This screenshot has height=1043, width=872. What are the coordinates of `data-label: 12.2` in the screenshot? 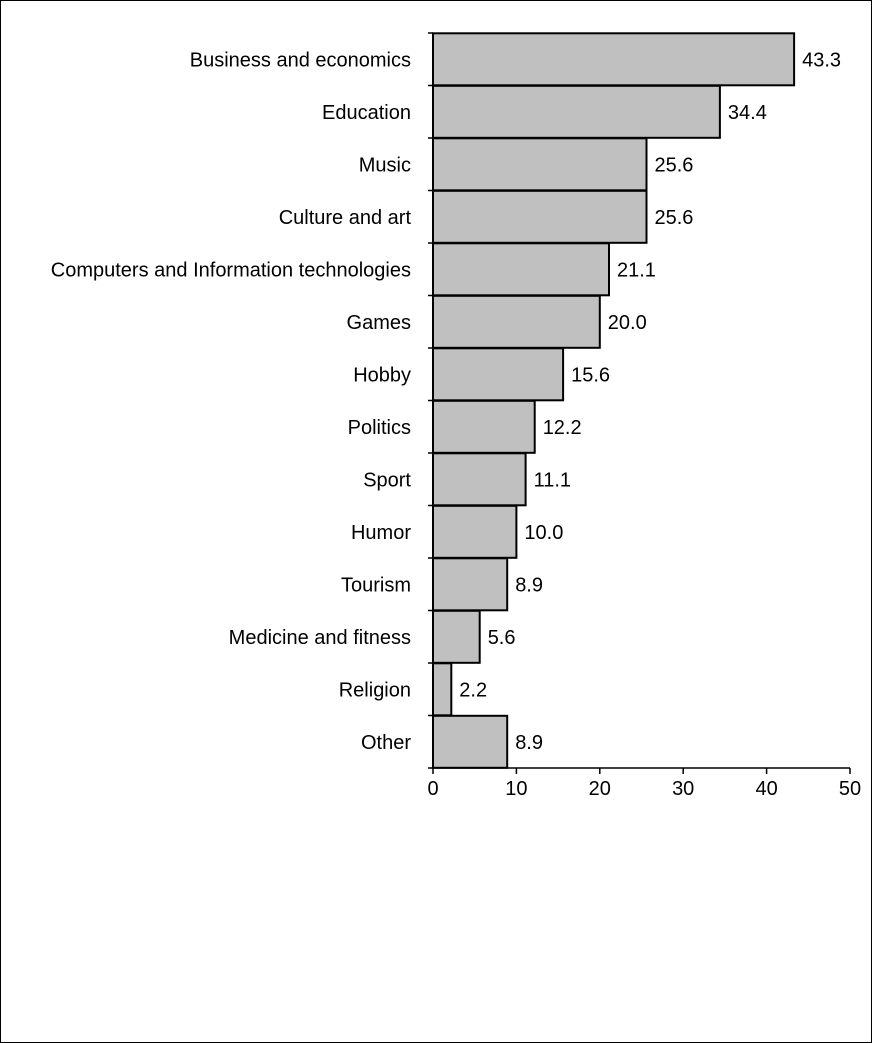 It's located at (562, 428).